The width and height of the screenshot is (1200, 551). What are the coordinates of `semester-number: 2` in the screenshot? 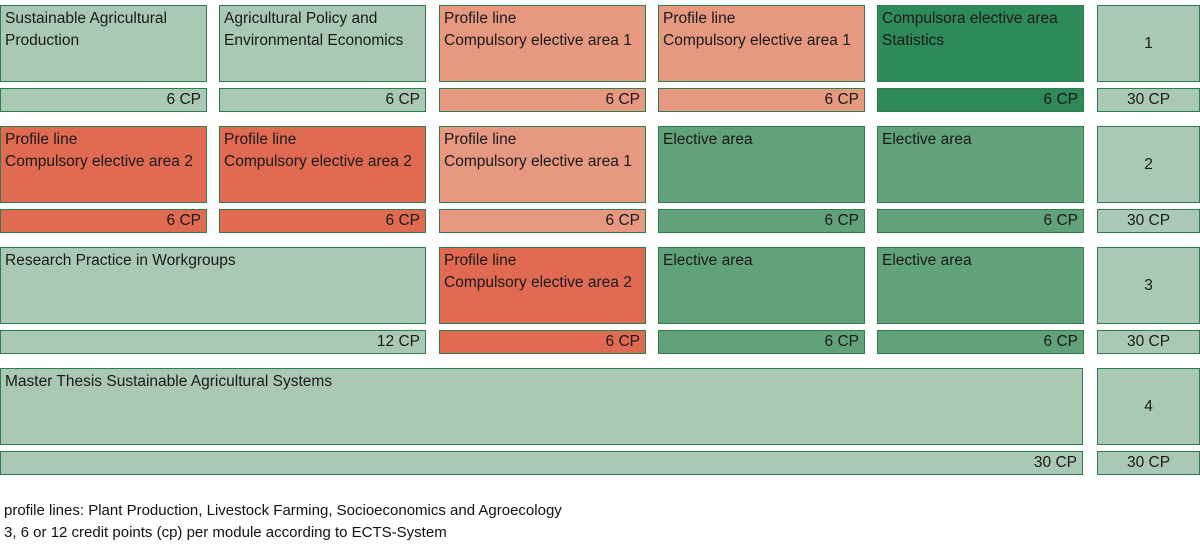 It's located at (1148, 164).